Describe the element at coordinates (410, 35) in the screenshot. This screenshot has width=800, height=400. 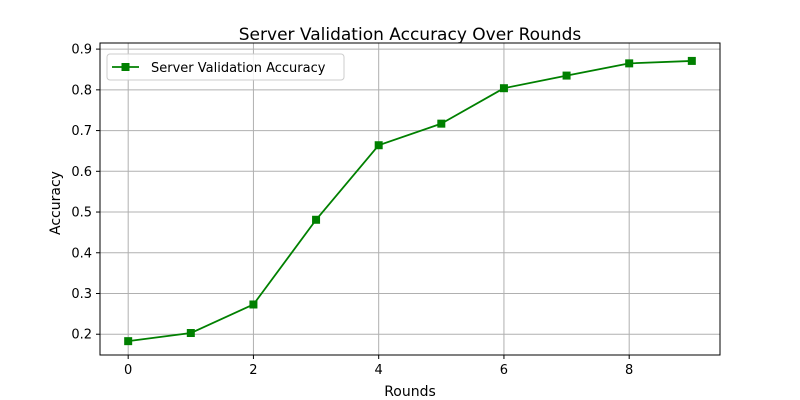
I see `chart-title: Server Validation Accuracy Over Rounds` at that location.